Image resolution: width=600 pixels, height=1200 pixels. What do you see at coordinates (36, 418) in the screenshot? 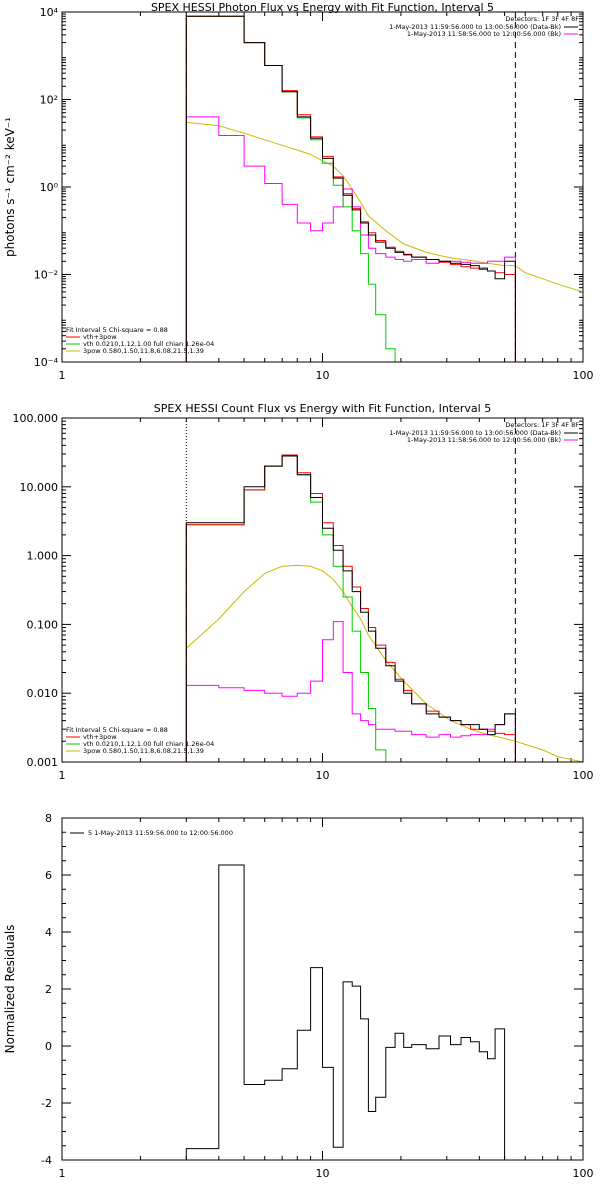
I see `y-tick-label: 100.000` at bounding box center [36, 418].